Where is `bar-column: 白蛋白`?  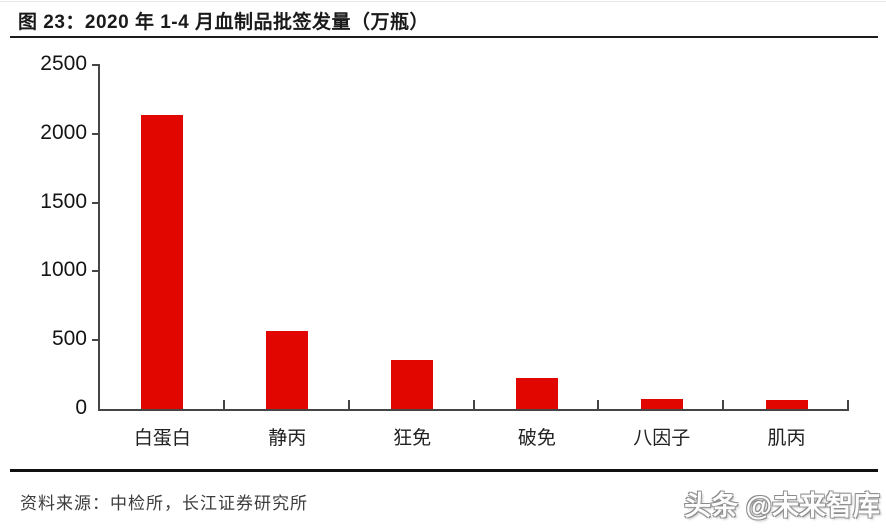
bar-column: 白蛋白 is located at coordinates (162, 257).